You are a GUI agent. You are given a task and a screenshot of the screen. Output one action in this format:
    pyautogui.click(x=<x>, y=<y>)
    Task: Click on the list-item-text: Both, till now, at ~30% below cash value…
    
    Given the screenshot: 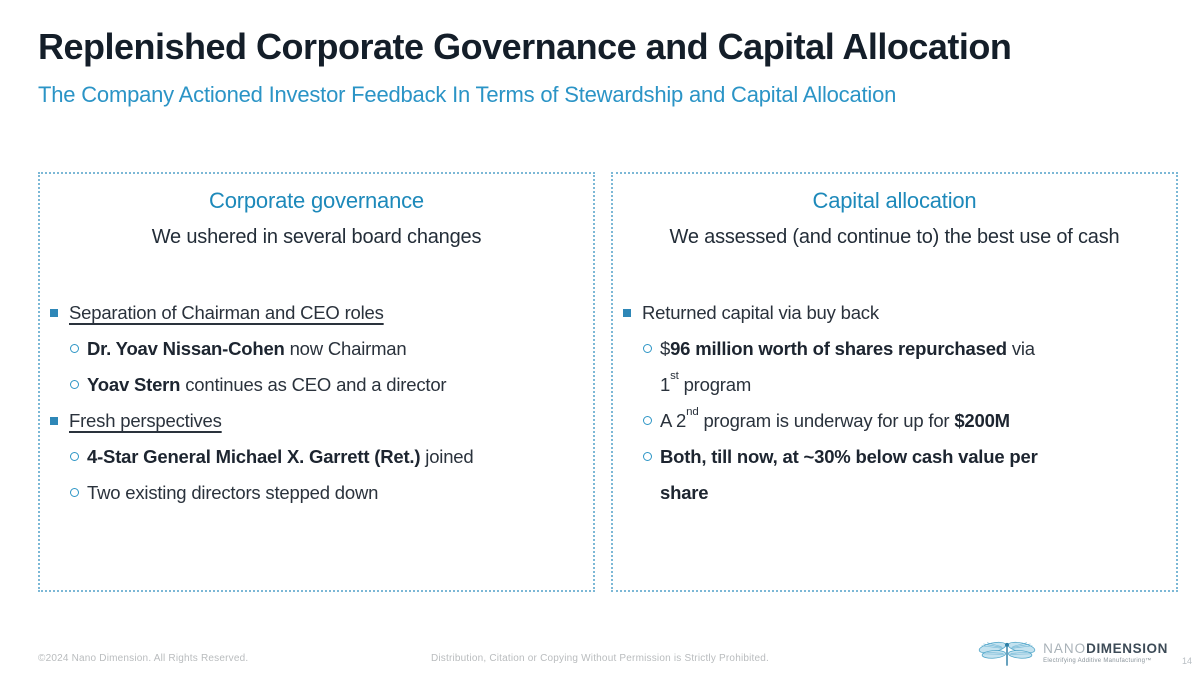 What is the action you would take?
    pyautogui.click(x=849, y=474)
    